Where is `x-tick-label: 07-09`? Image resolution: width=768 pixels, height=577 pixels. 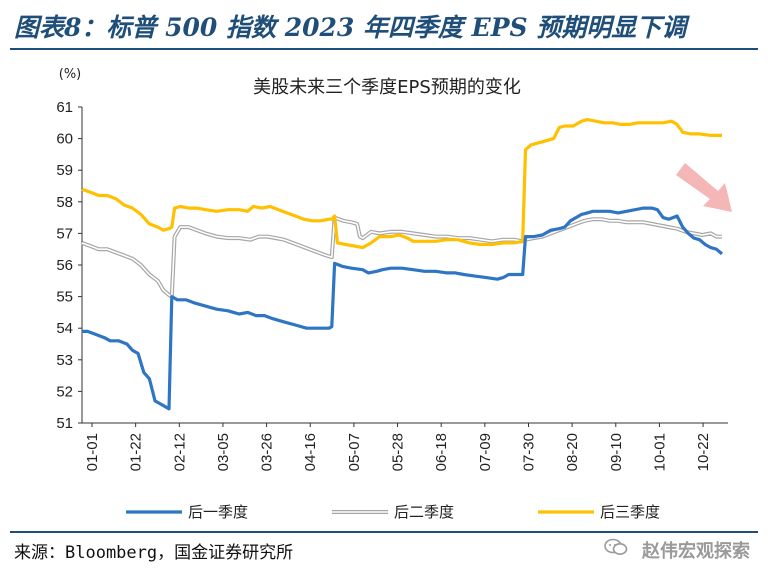
x-tick-label: 07-09 is located at coordinates (485, 452).